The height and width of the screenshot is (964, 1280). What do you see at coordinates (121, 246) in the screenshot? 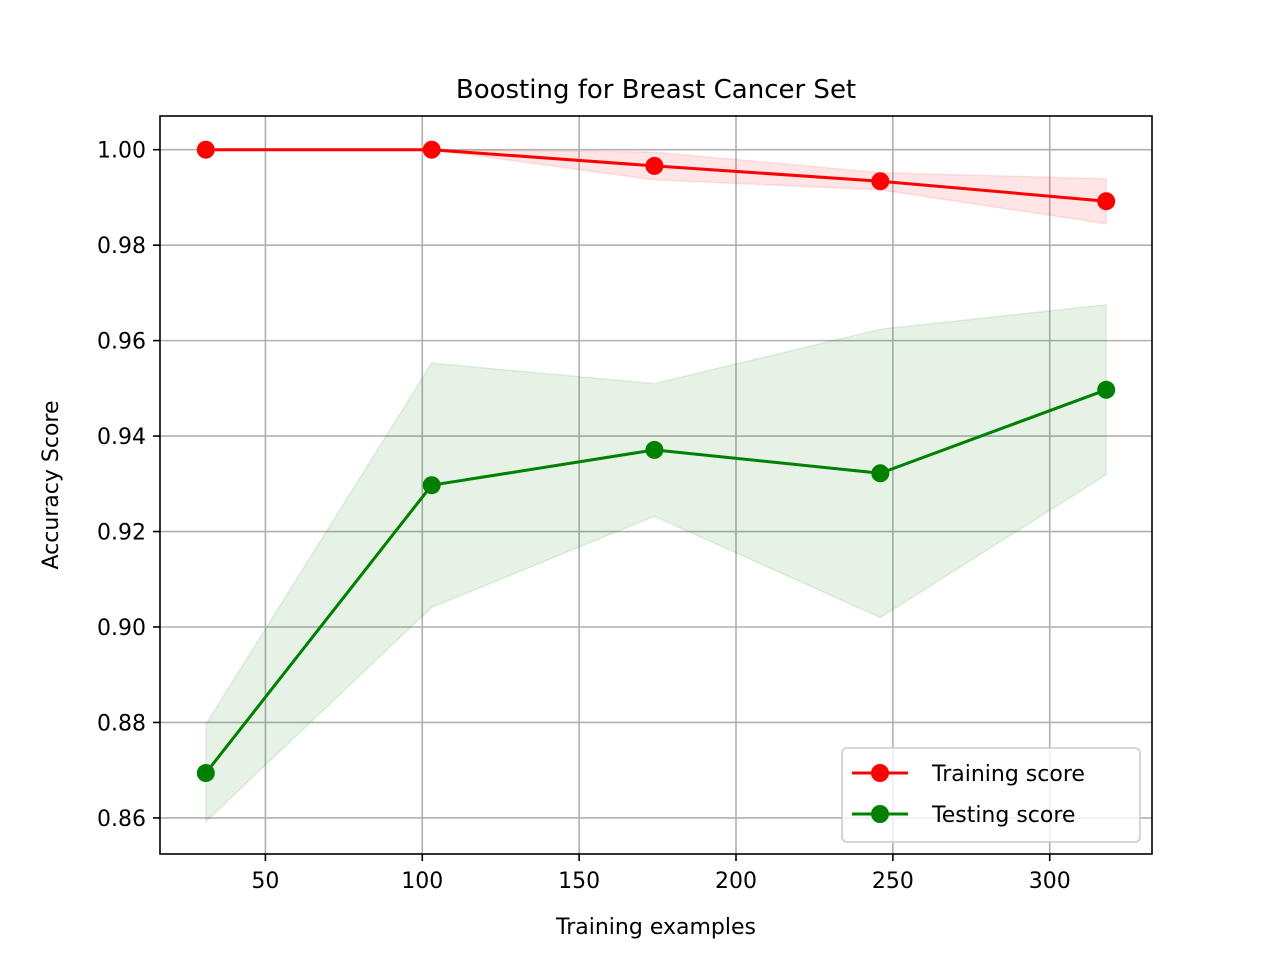
I see `y-tick-label: 0.98` at bounding box center [121, 246].